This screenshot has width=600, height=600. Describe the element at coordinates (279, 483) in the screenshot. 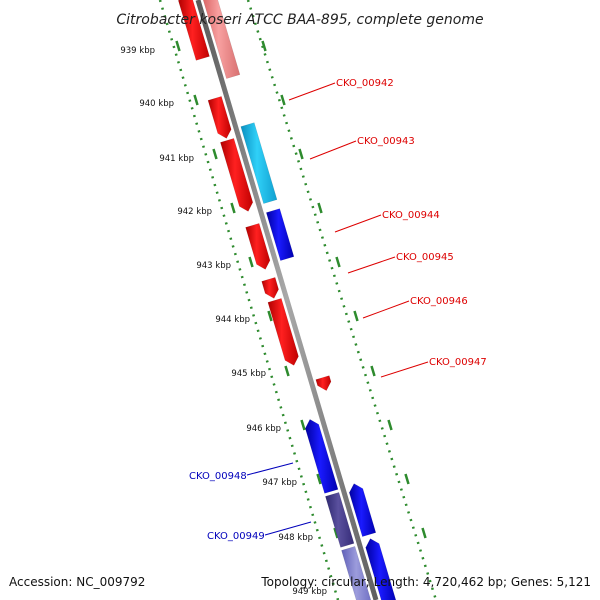

I see `scale-label: 947 kbp` at that location.